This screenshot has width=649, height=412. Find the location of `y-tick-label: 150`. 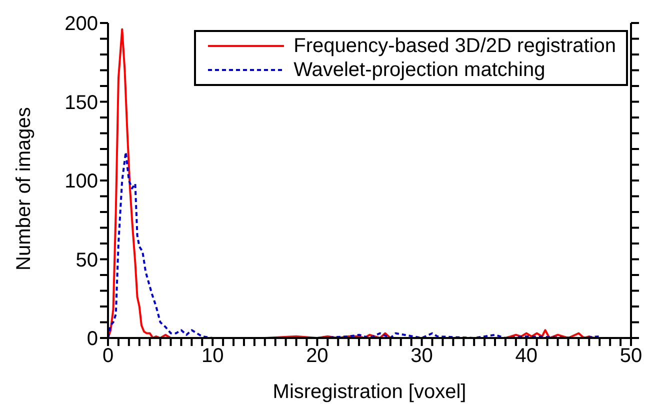

y-tick-label: 150 is located at coordinates (81, 103).